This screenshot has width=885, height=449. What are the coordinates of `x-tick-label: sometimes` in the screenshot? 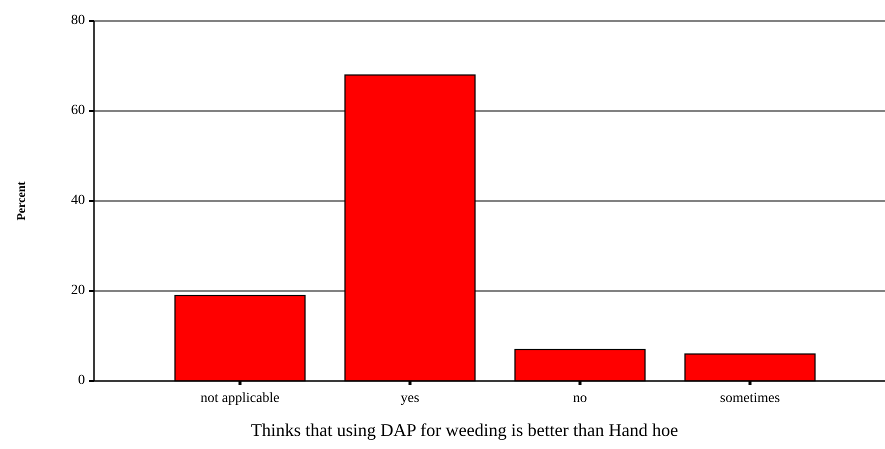 It's located at (750, 398).